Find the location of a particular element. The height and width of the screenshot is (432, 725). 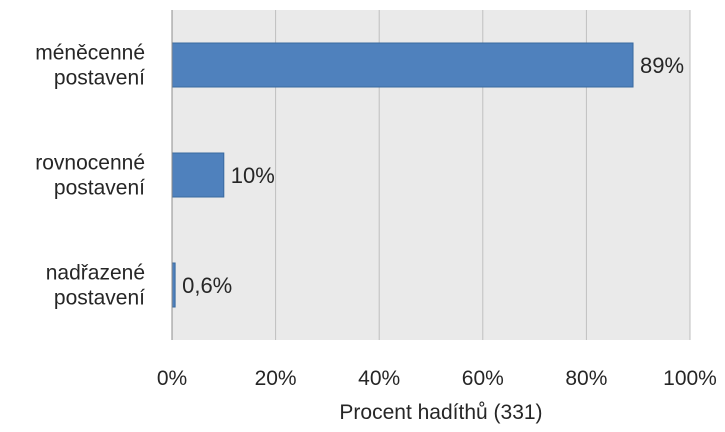

x-tick-label: 100% is located at coordinates (690, 378).